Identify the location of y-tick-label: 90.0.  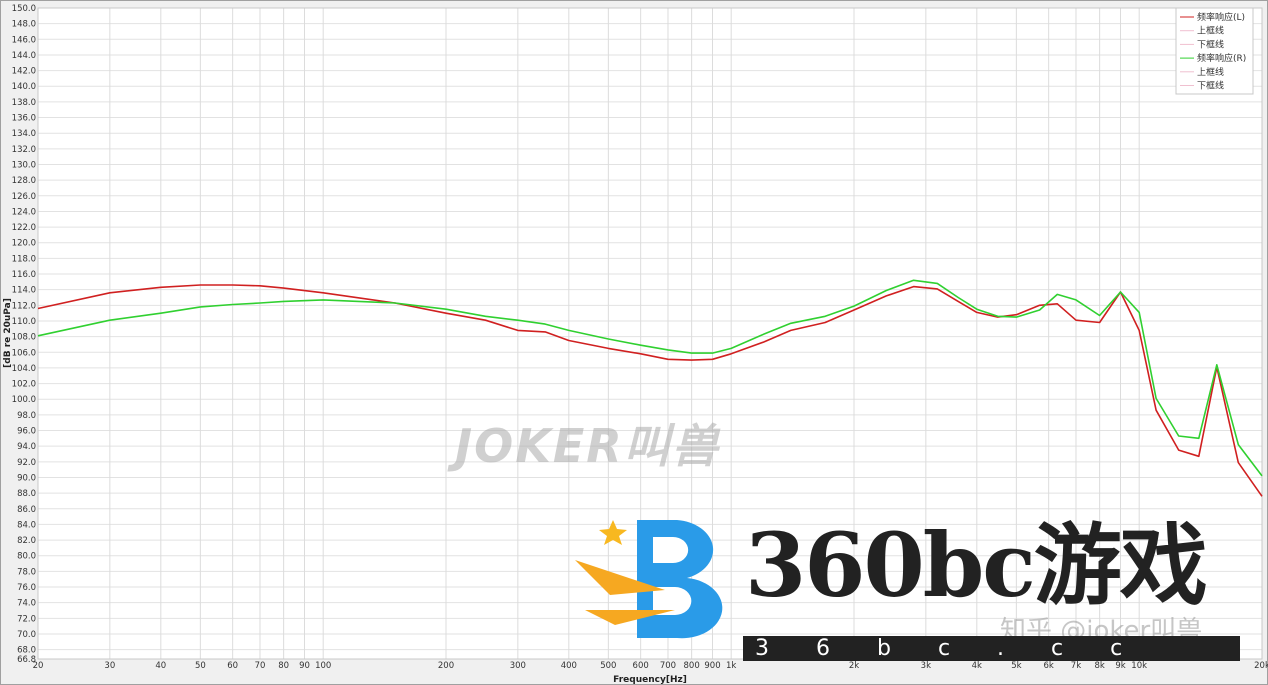
(26, 478).